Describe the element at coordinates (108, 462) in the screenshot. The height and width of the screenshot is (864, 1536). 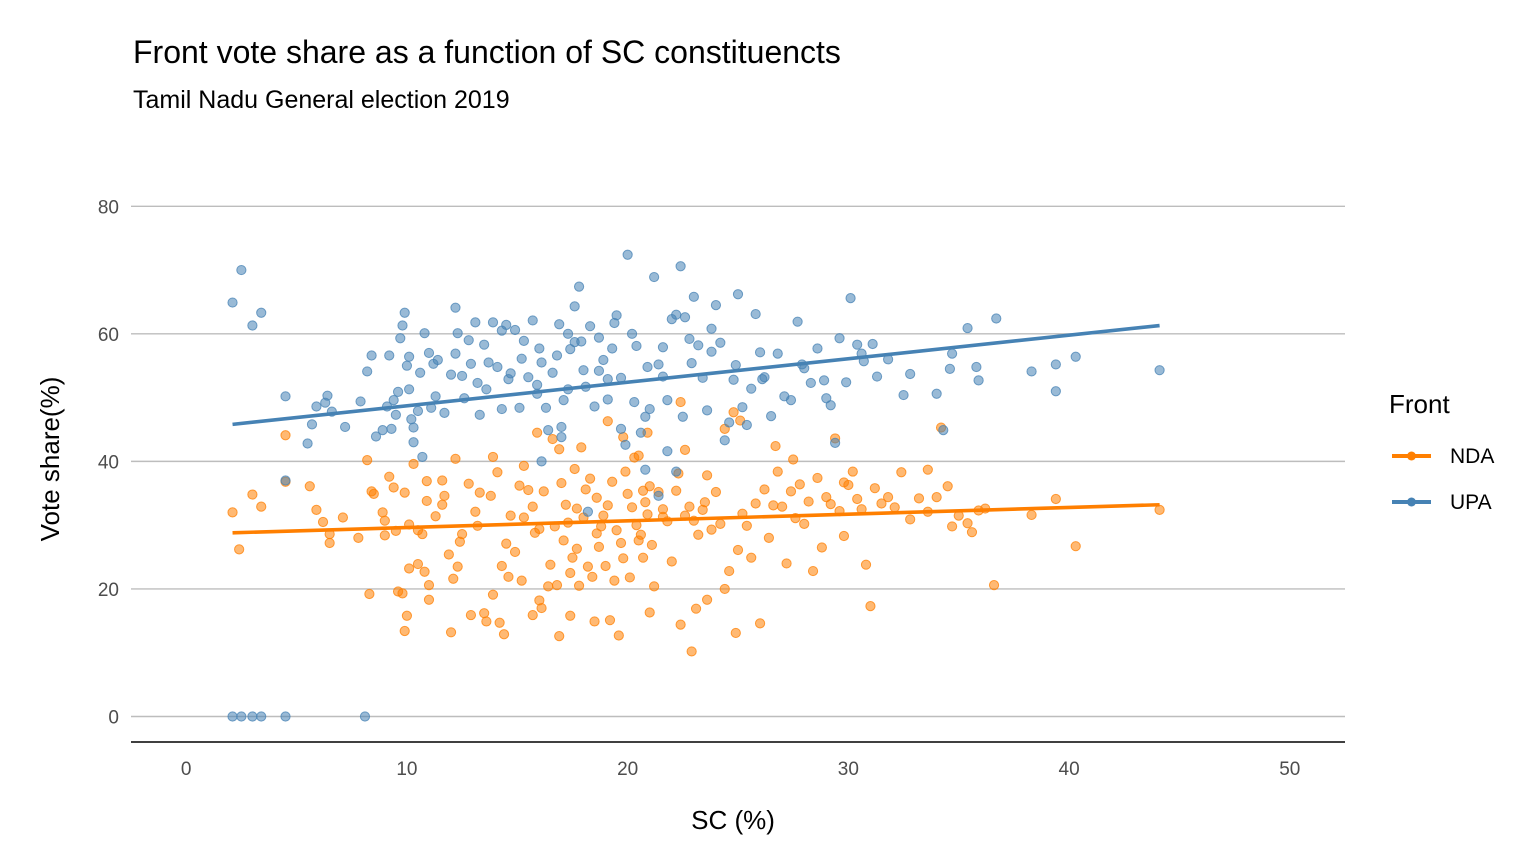
I see `y-axis-tick-labels: 0 20 40 60 80` at that location.